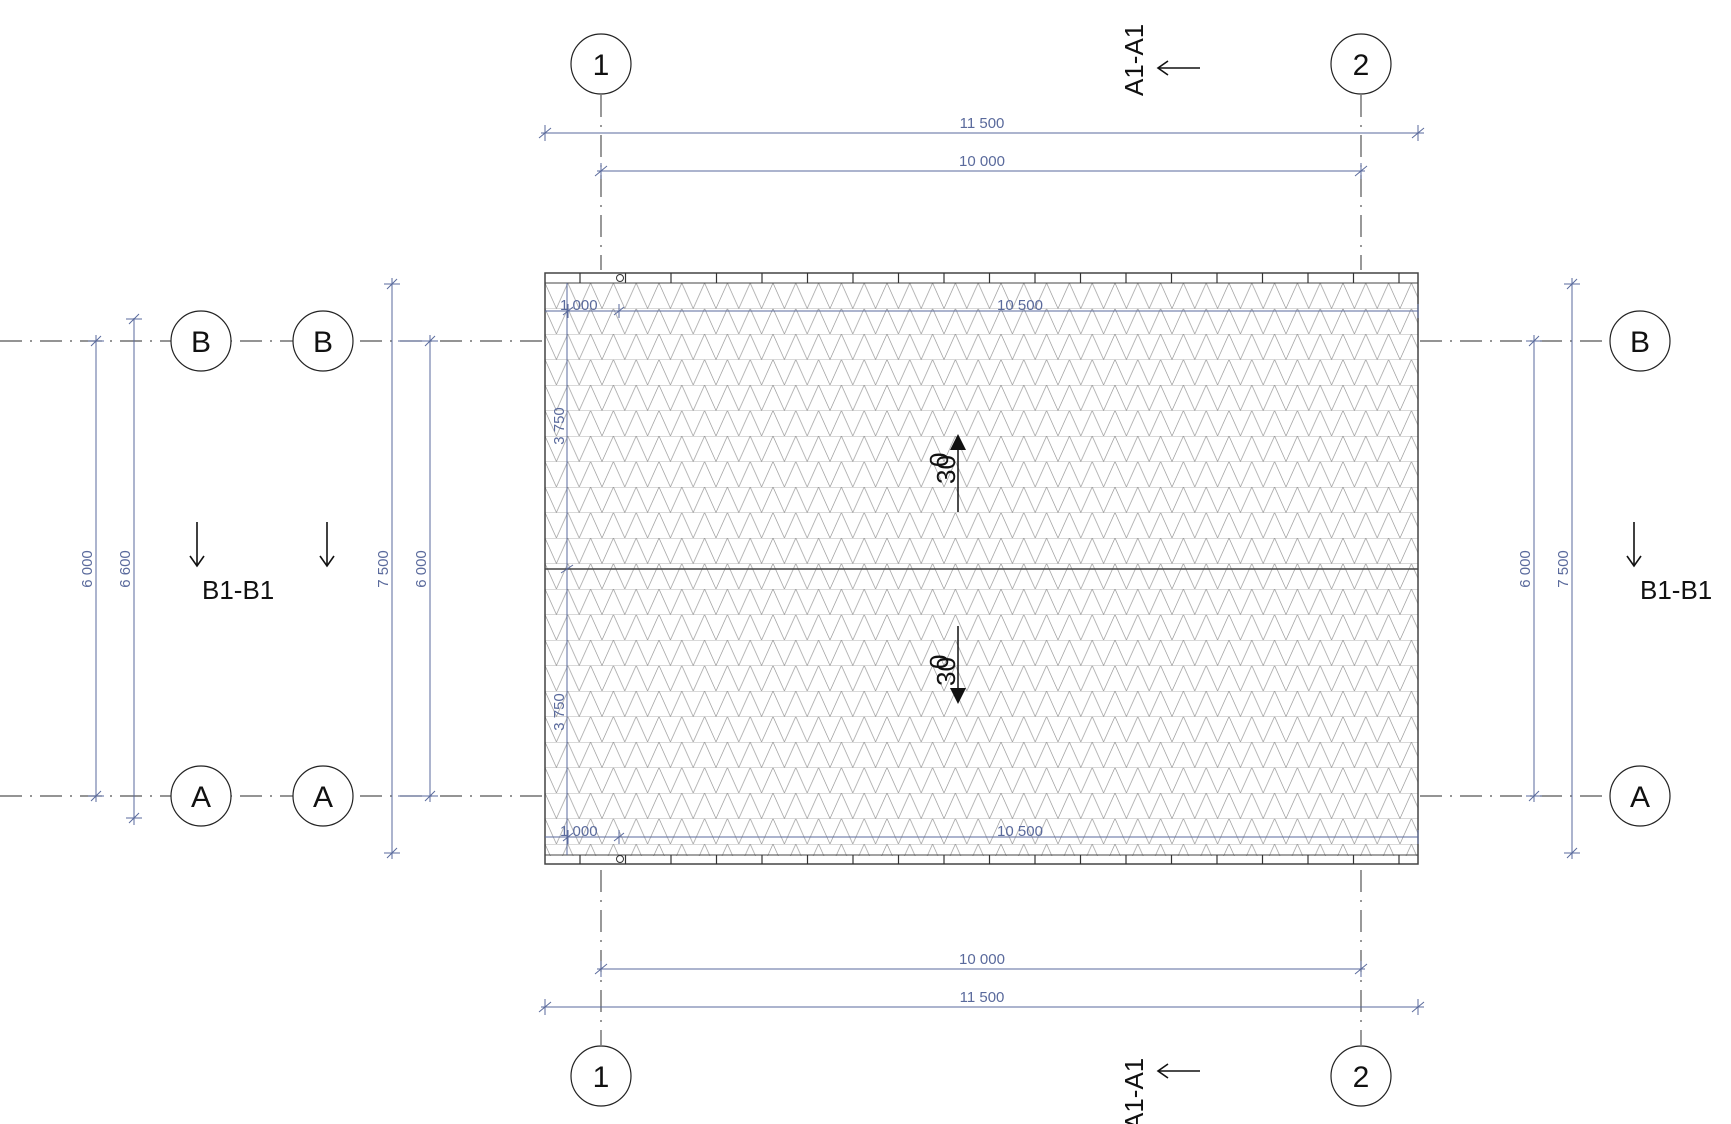  Describe the element at coordinates (125, 569) in the screenshot. I see `svg-text: 6 600` at that location.